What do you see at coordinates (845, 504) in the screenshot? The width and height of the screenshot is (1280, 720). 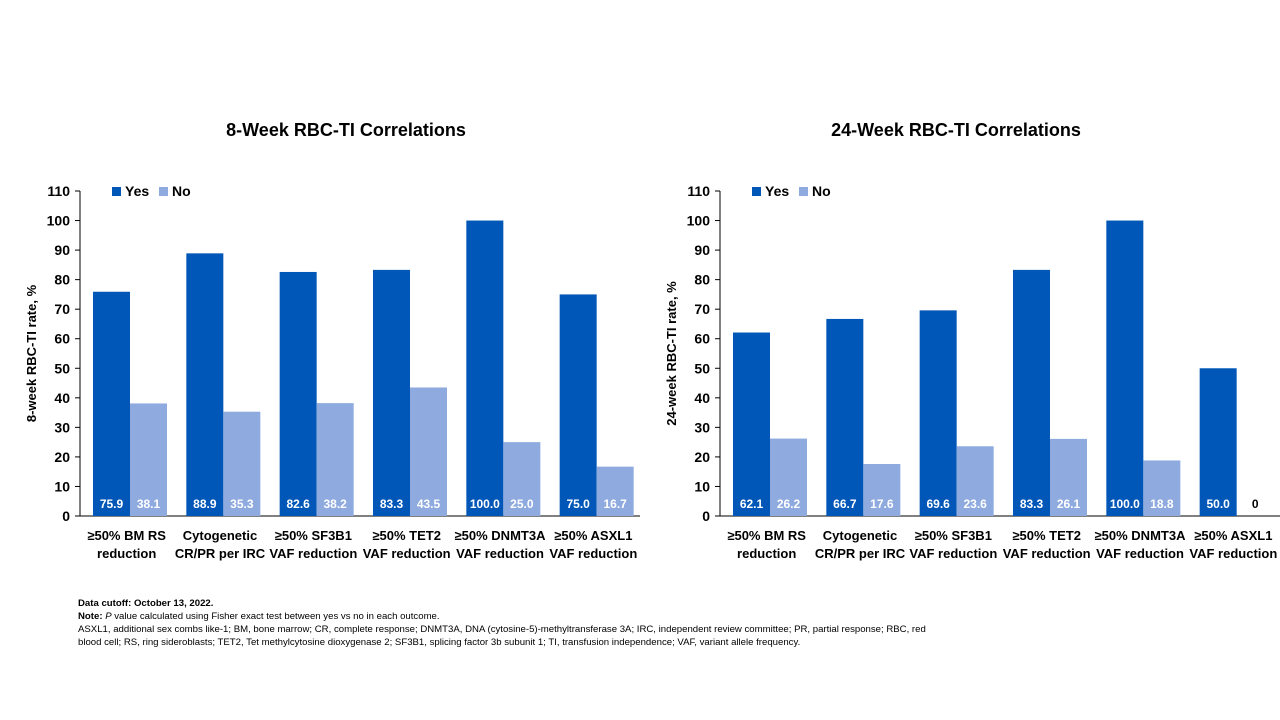 I see `bar-value-label: 66.7` at bounding box center [845, 504].